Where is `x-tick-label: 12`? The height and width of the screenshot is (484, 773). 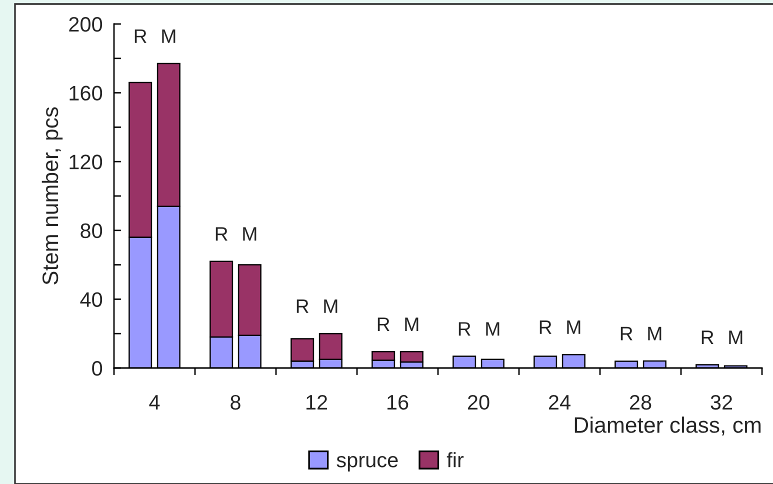 x-tick-label: 12 is located at coordinates (317, 402).